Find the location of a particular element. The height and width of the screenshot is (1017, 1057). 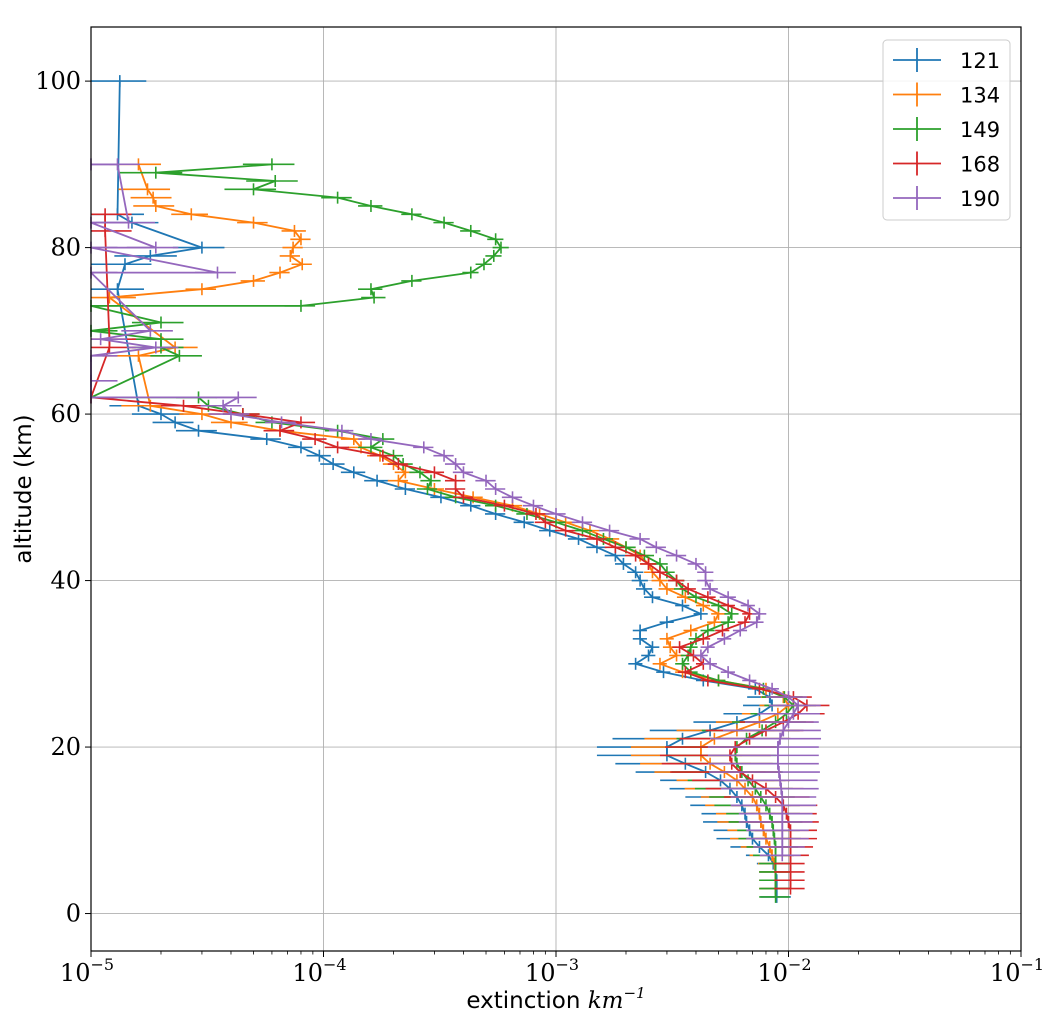

x-tick-label: 10⁻² is located at coordinates (784, 971).